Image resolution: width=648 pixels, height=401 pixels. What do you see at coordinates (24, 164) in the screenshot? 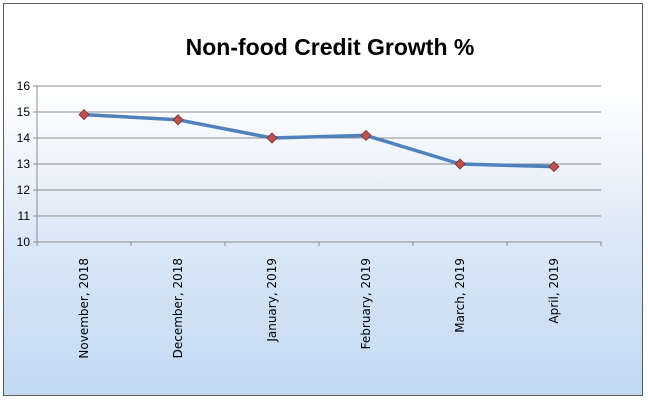
I see `y-tick-label: 13` at bounding box center [24, 164].